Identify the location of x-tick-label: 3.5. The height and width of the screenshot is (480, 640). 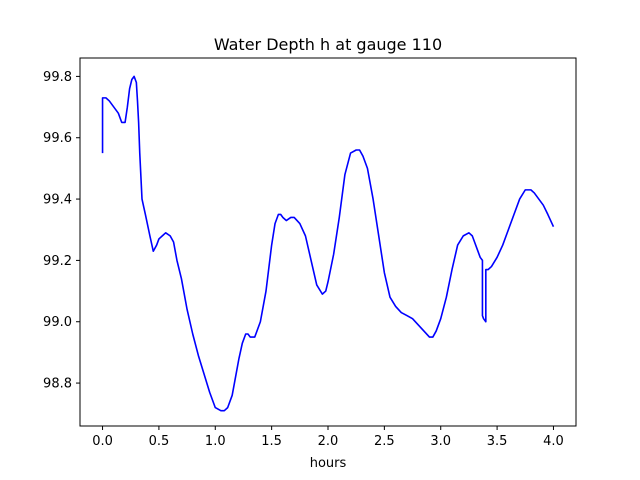
(497, 441).